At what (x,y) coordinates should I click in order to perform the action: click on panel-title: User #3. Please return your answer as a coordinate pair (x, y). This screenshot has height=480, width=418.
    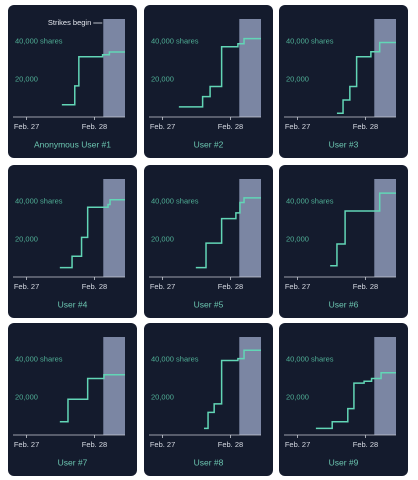
    Looking at the image, I should click on (344, 144).